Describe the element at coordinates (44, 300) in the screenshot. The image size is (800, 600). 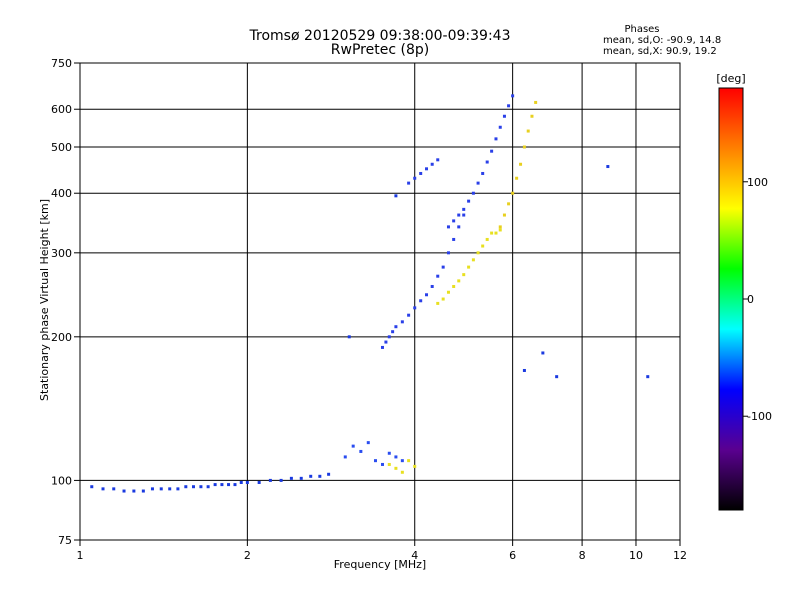
I see `y-axis-label: Stationary phase Virtual Height [km]` at that location.